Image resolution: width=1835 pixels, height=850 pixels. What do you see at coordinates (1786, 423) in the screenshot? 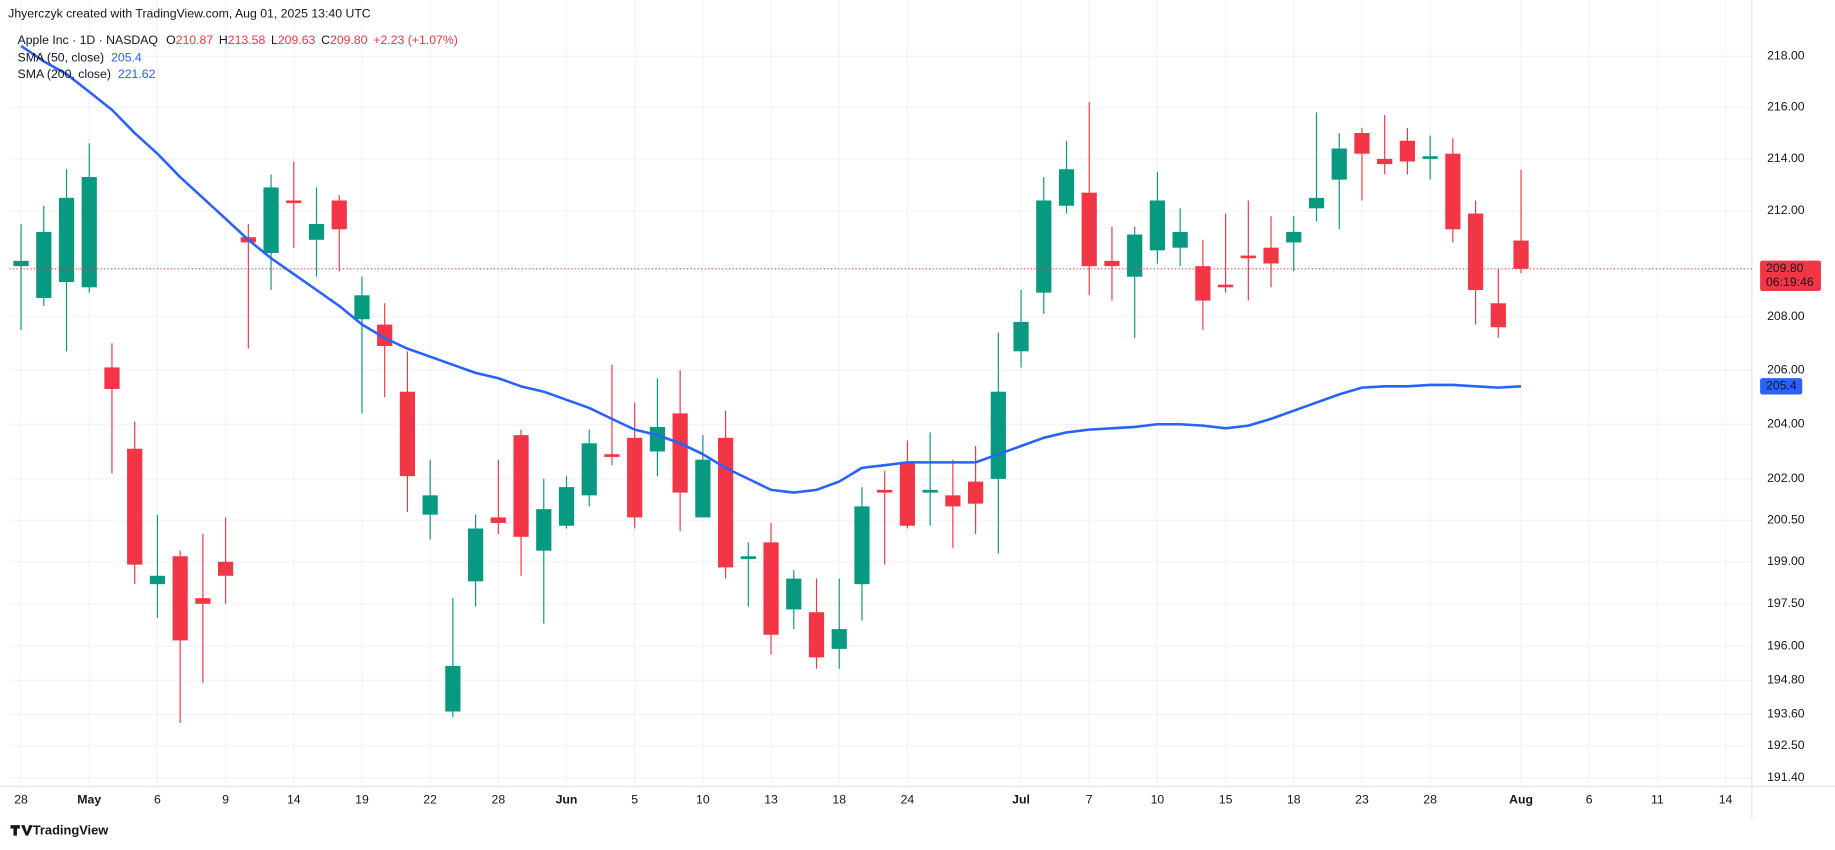
I see `y-tick-label: 204.00` at bounding box center [1786, 423].